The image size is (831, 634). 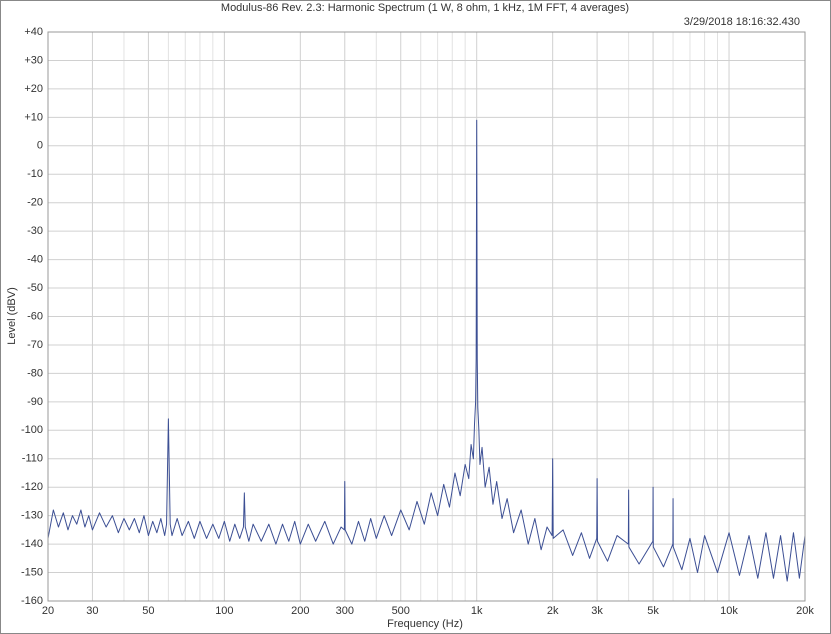 I want to click on x-tick-label: 2k, so click(x=553, y=611).